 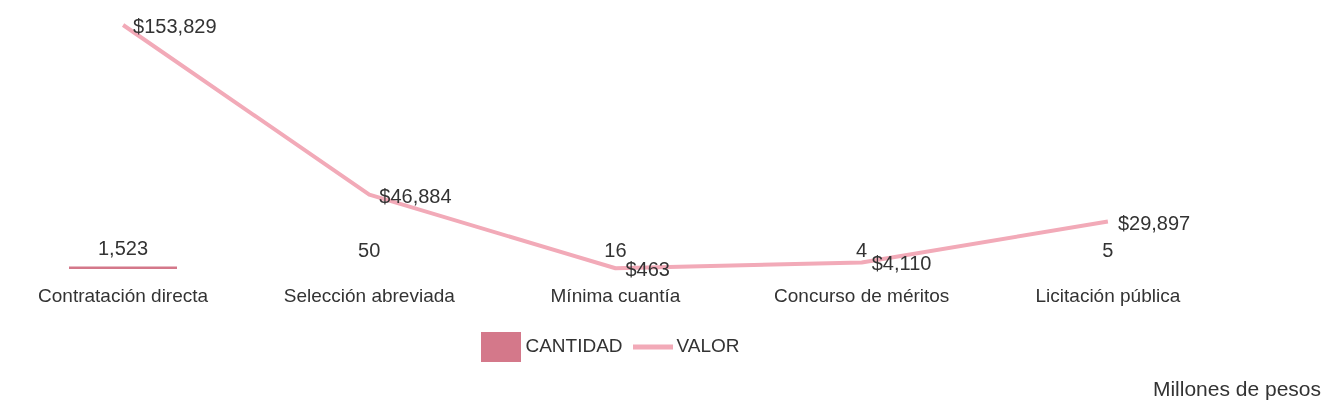 I want to click on data-label: $4,110, so click(x=901, y=263).